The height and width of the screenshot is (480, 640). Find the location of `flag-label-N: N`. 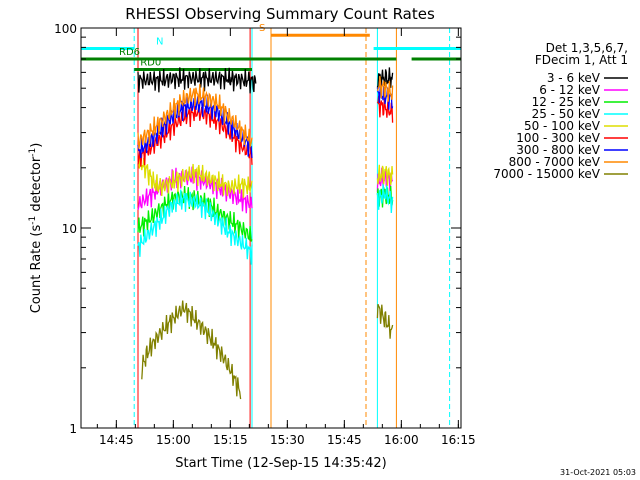

flag-label-N: N is located at coordinates (159, 41).